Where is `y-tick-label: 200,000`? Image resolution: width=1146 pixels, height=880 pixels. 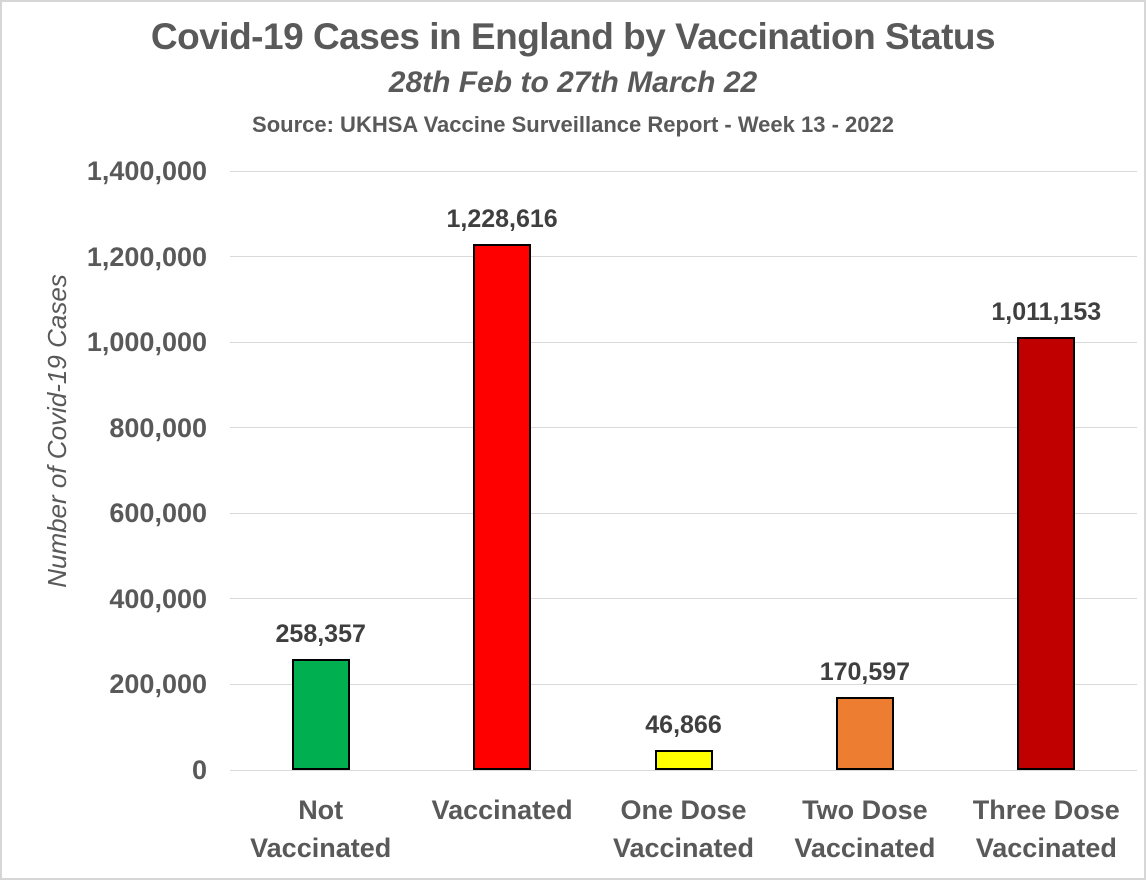 y-tick-label: 200,000 is located at coordinates (158, 684).